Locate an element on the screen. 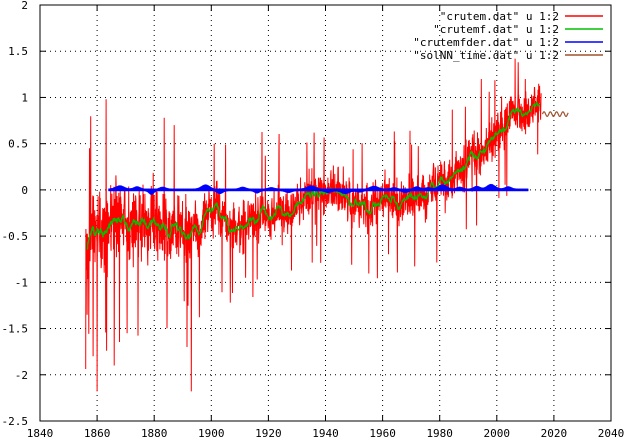 The height and width of the screenshot is (447, 624). y-tick-label: 2 is located at coordinates (24, 6).